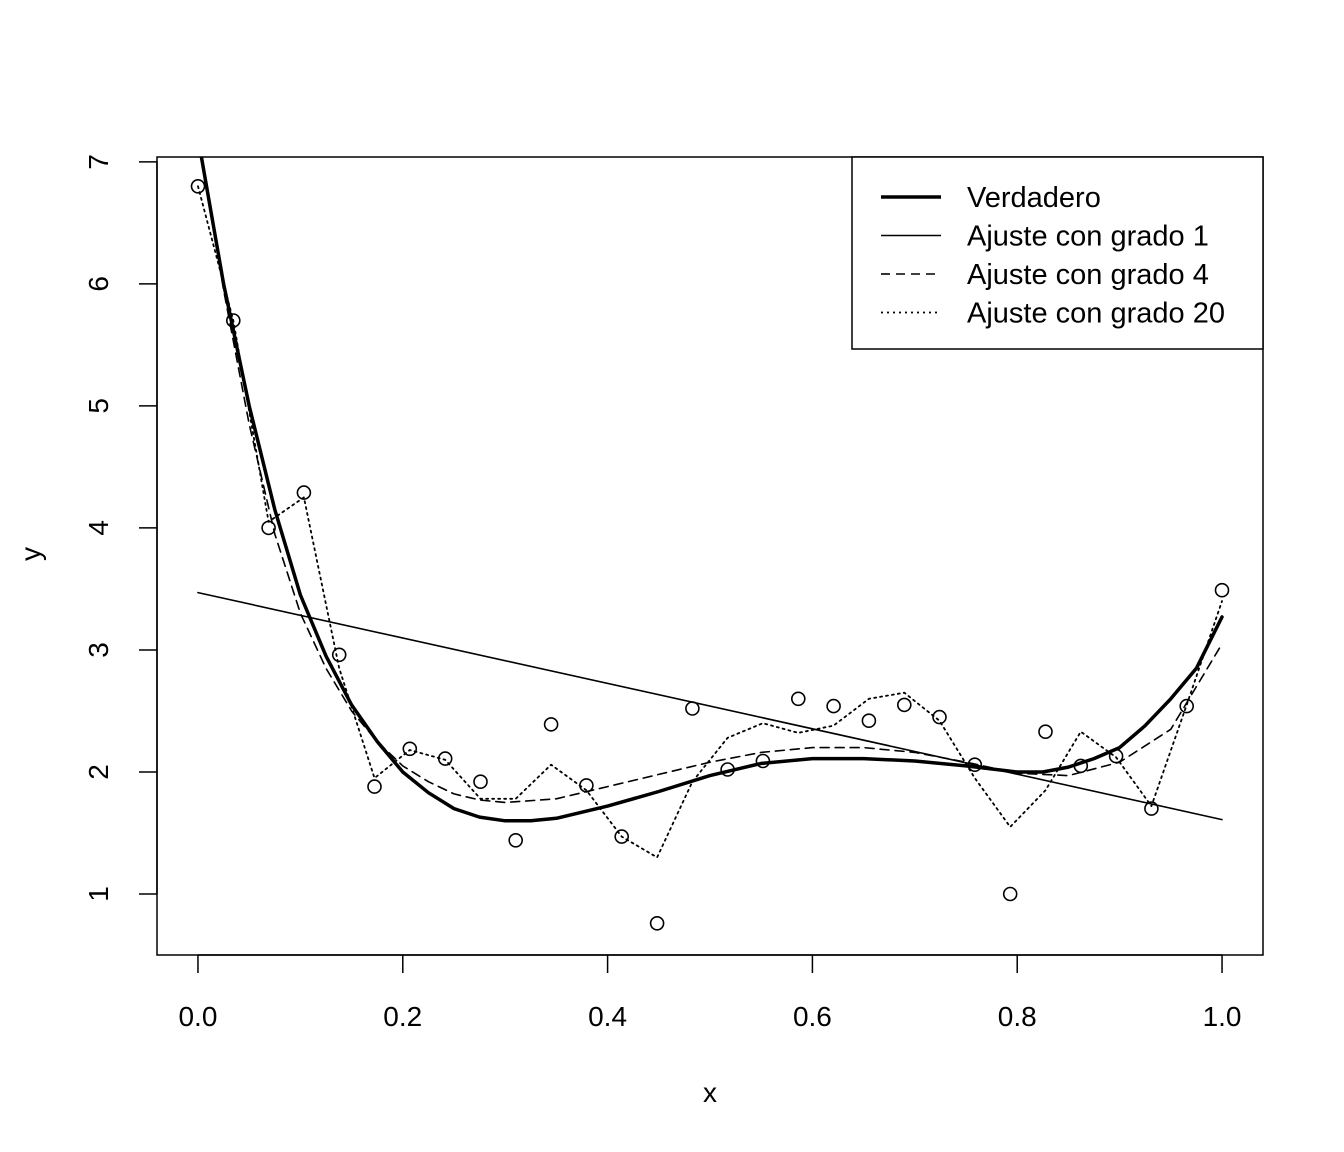 The image size is (1344, 1152). What do you see at coordinates (710, 1092) in the screenshot?
I see `x-axis-label: x` at bounding box center [710, 1092].